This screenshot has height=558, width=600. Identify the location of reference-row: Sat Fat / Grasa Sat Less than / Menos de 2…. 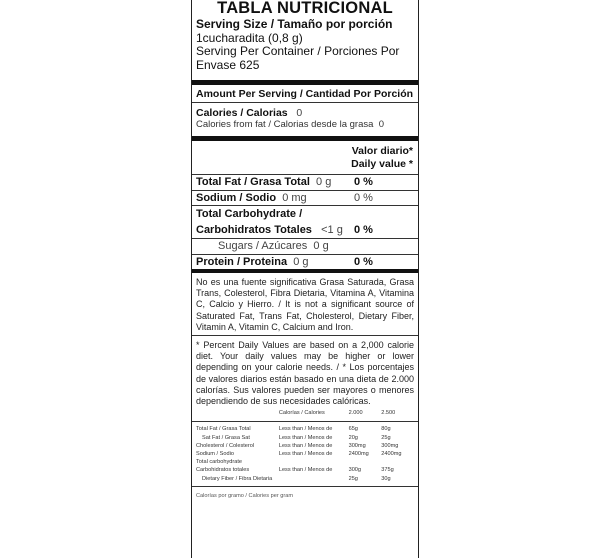
(296, 437).